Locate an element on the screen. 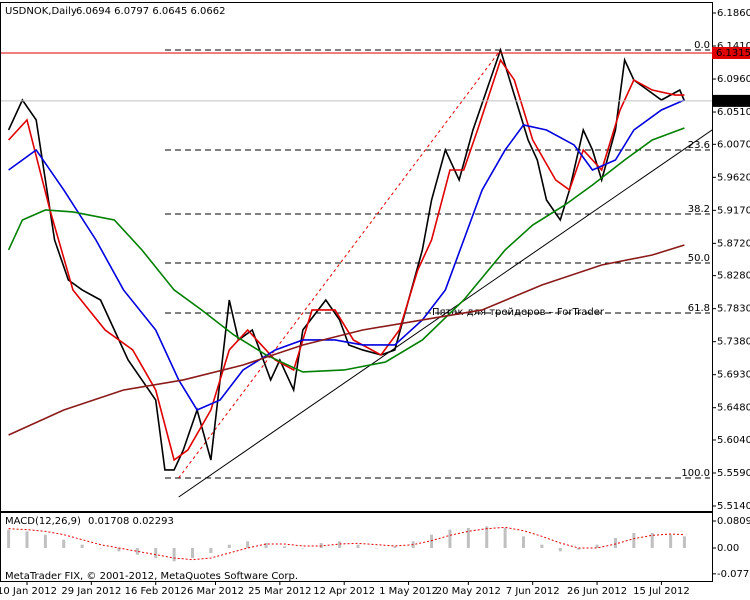 The width and height of the screenshot is (750, 600). price-label: 6.1315 is located at coordinates (733, 53).